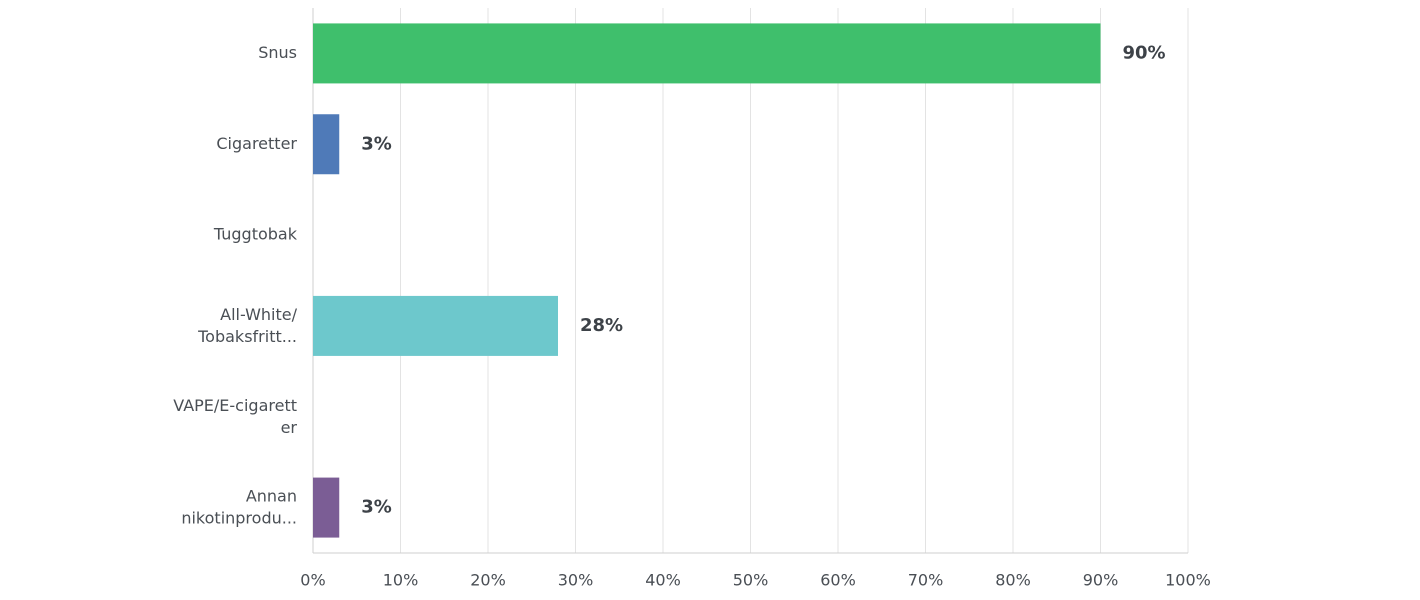  What do you see at coordinates (576, 580) in the screenshot?
I see `x-tick-label: 30%` at bounding box center [576, 580].